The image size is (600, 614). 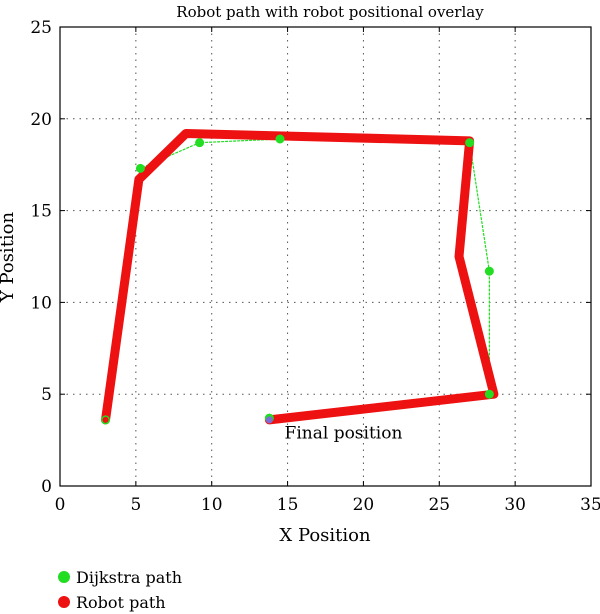 I want to click on robot-final-point, so click(x=269, y=420).